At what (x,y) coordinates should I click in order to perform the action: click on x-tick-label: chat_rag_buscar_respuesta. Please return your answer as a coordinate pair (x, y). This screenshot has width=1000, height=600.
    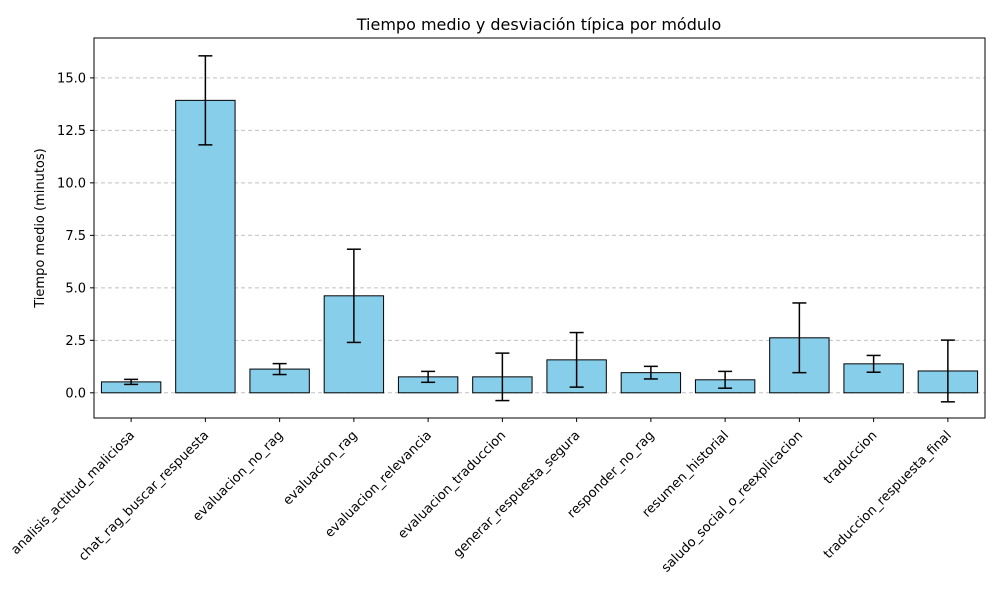
    Looking at the image, I should click on (144, 496).